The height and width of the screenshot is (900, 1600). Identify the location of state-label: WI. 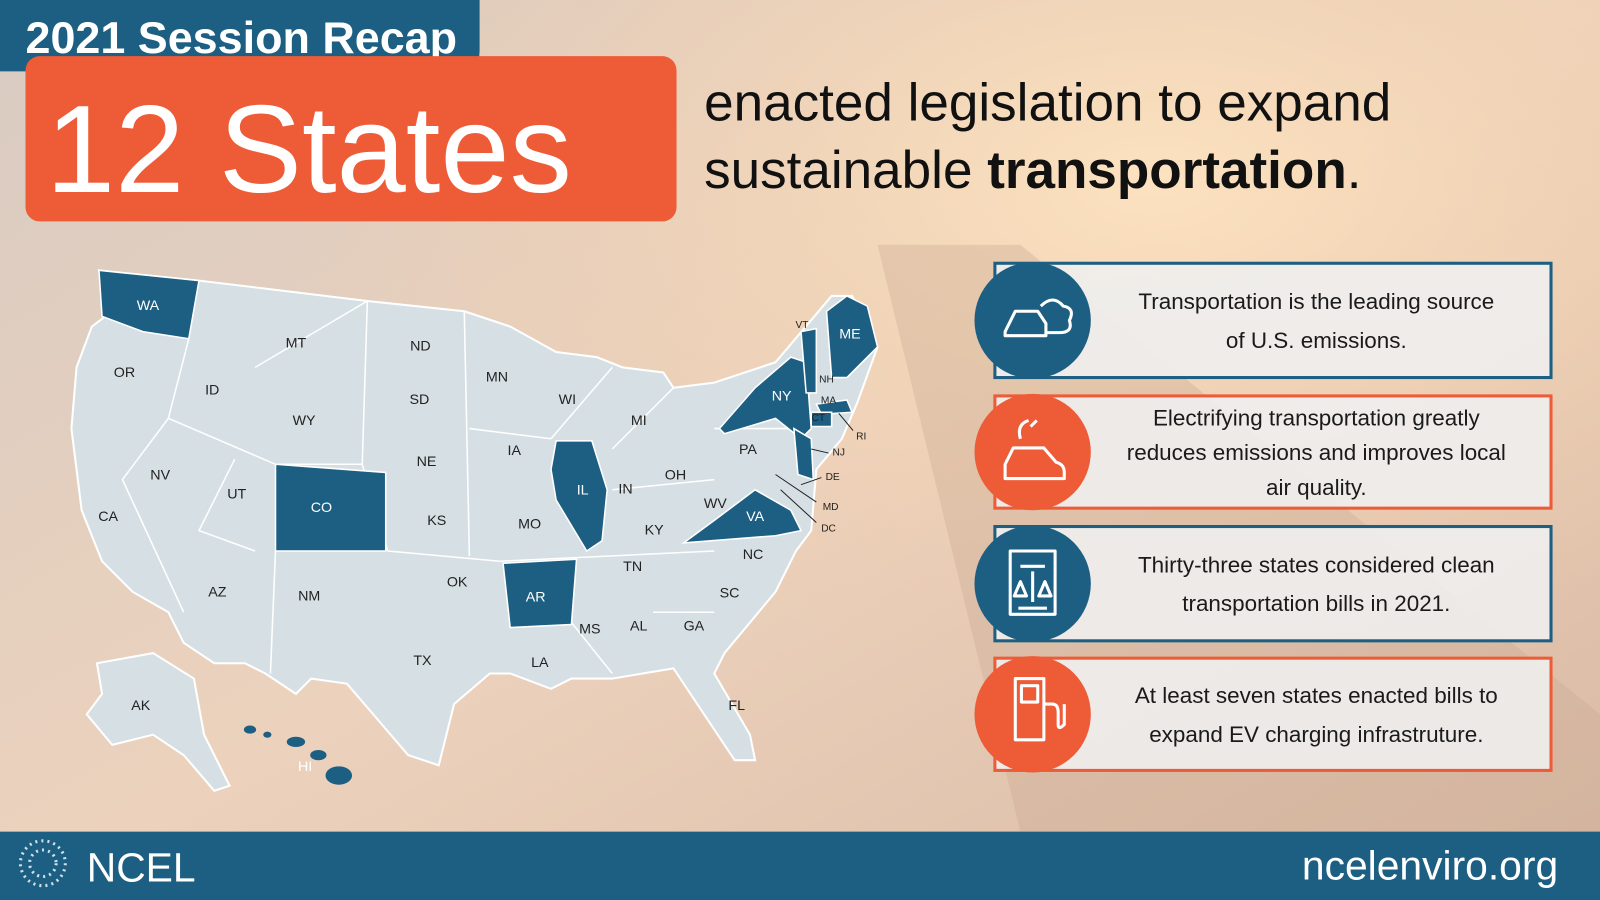
(567, 400).